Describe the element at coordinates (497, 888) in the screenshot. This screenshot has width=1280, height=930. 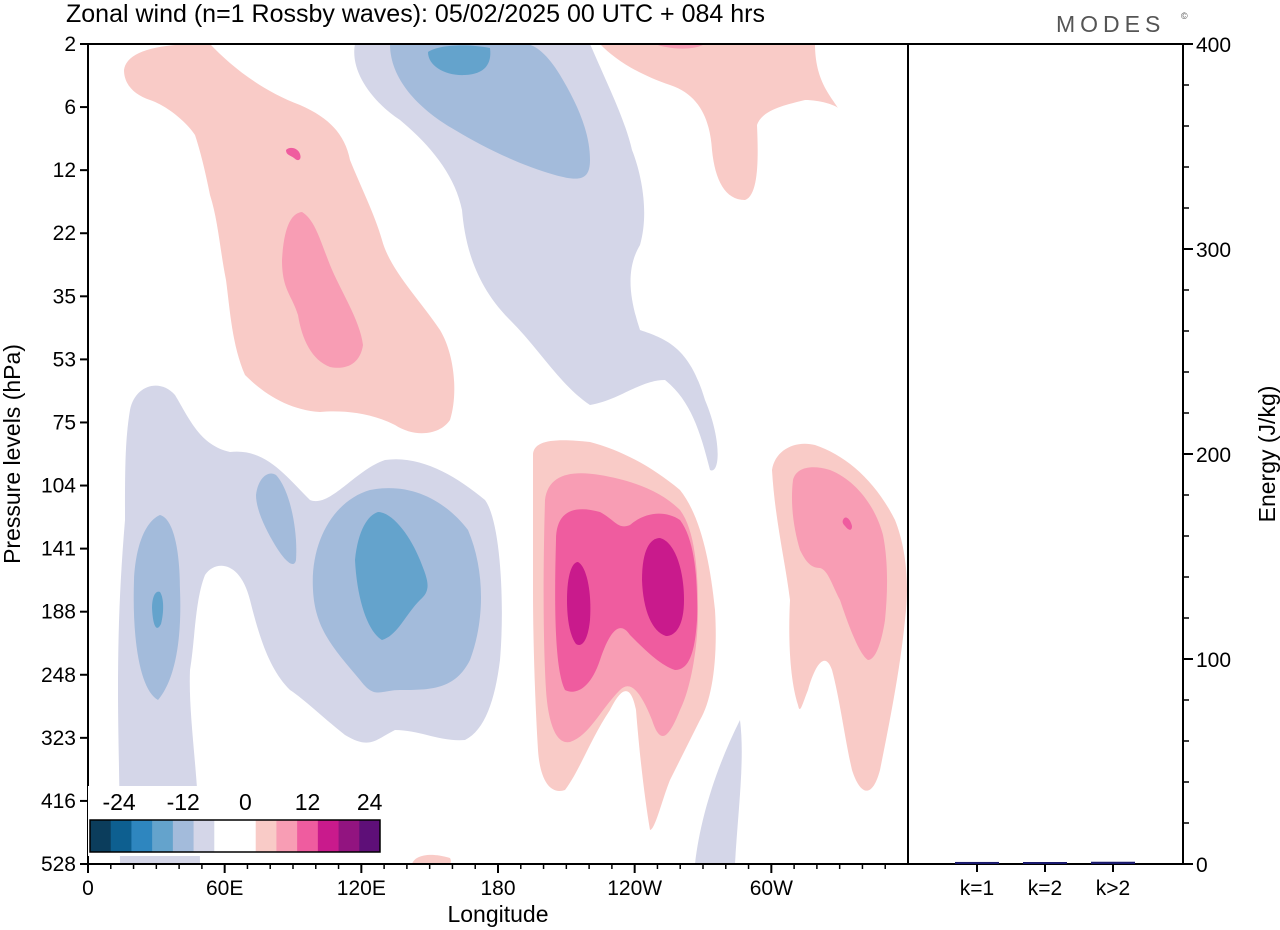
I see `longitude-tick-label: 180` at that location.